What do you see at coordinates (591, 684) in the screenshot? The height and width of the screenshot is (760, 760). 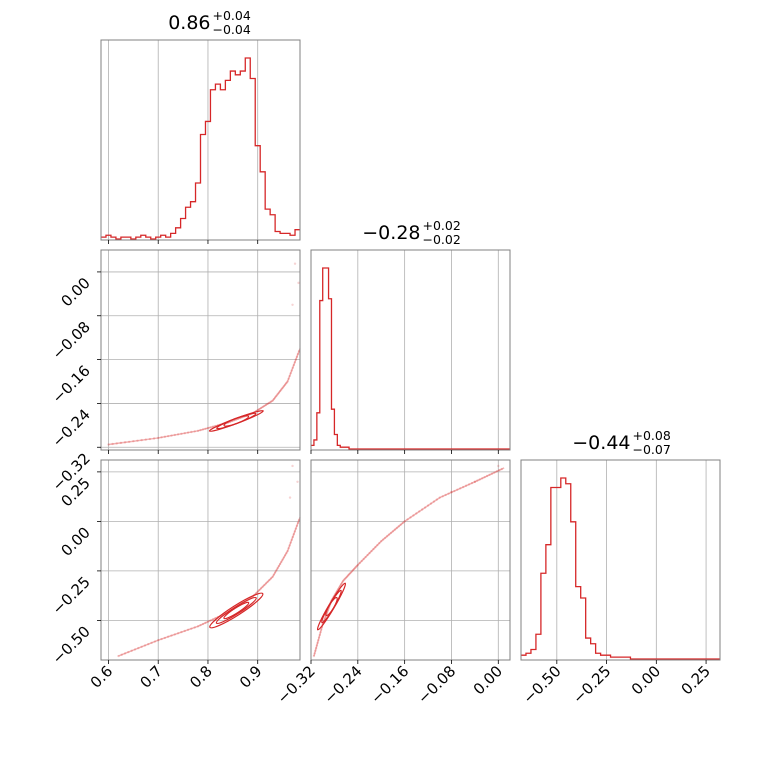 I see `x-tick-label: −0.25` at bounding box center [591, 684].